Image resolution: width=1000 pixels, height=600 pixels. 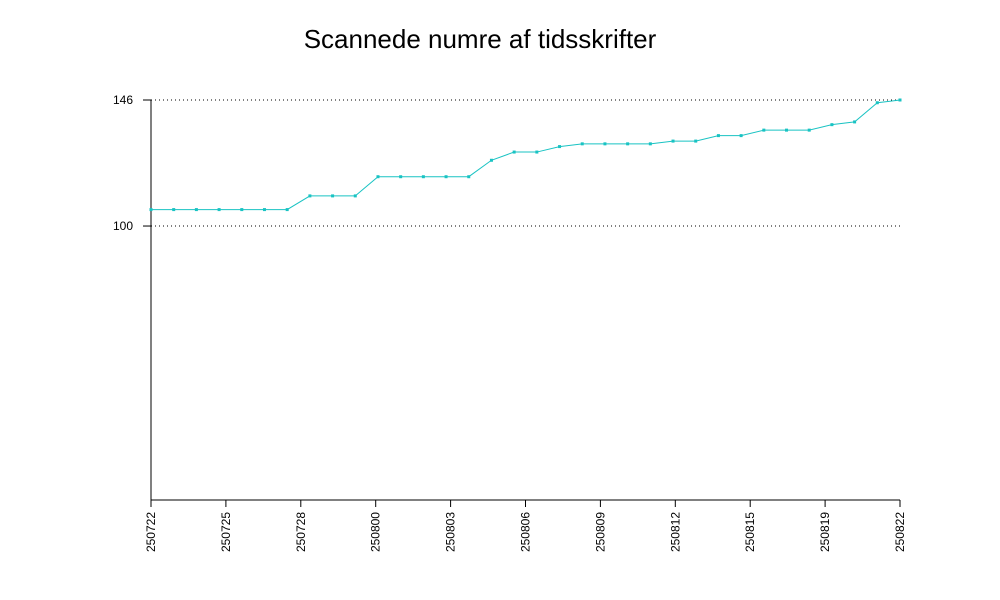 I want to click on x-tick-label-8: 250815, so click(x=750, y=532).